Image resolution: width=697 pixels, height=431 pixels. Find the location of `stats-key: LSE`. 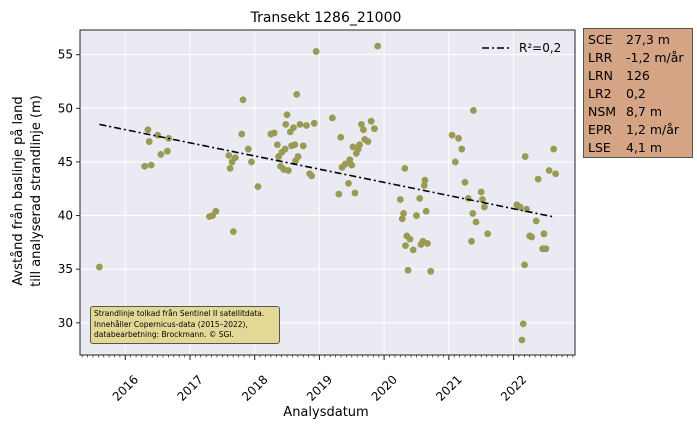

stats-key: LSE is located at coordinates (599, 147).